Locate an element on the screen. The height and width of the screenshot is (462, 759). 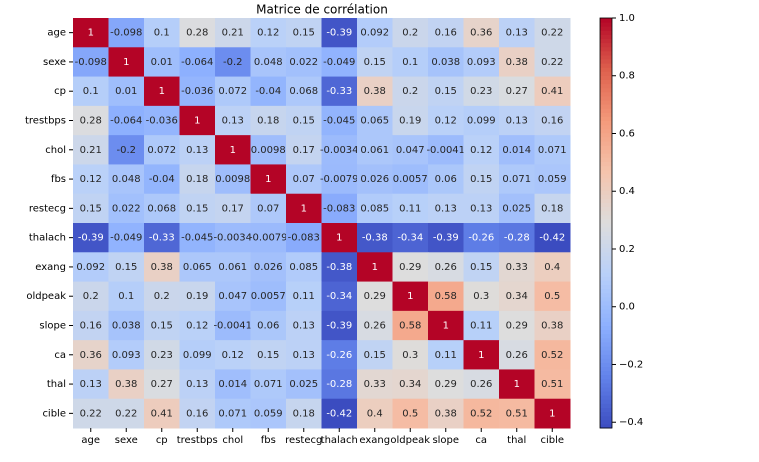
cell-label: 0.51 is located at coordinates (517, 413).